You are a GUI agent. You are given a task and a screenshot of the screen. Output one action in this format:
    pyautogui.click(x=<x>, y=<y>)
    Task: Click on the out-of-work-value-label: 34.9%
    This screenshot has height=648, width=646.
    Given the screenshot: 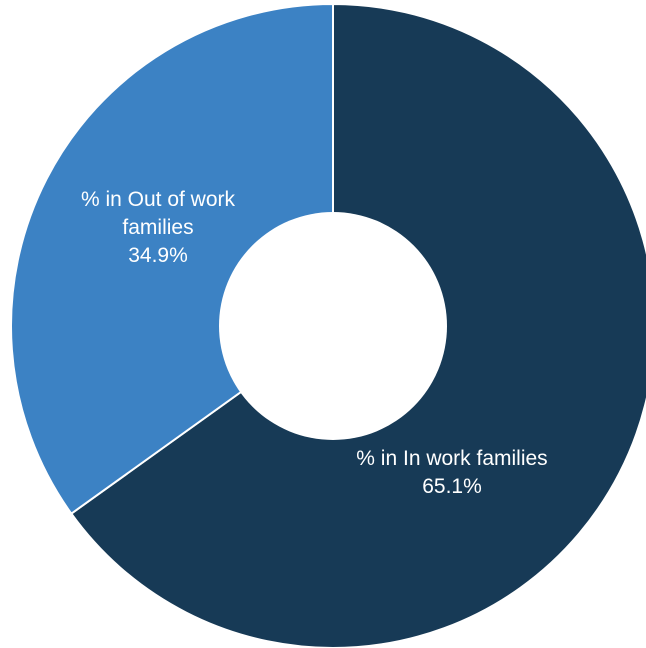 What is the action you would take?
    pyautogui.click(x=158, y=255)
    